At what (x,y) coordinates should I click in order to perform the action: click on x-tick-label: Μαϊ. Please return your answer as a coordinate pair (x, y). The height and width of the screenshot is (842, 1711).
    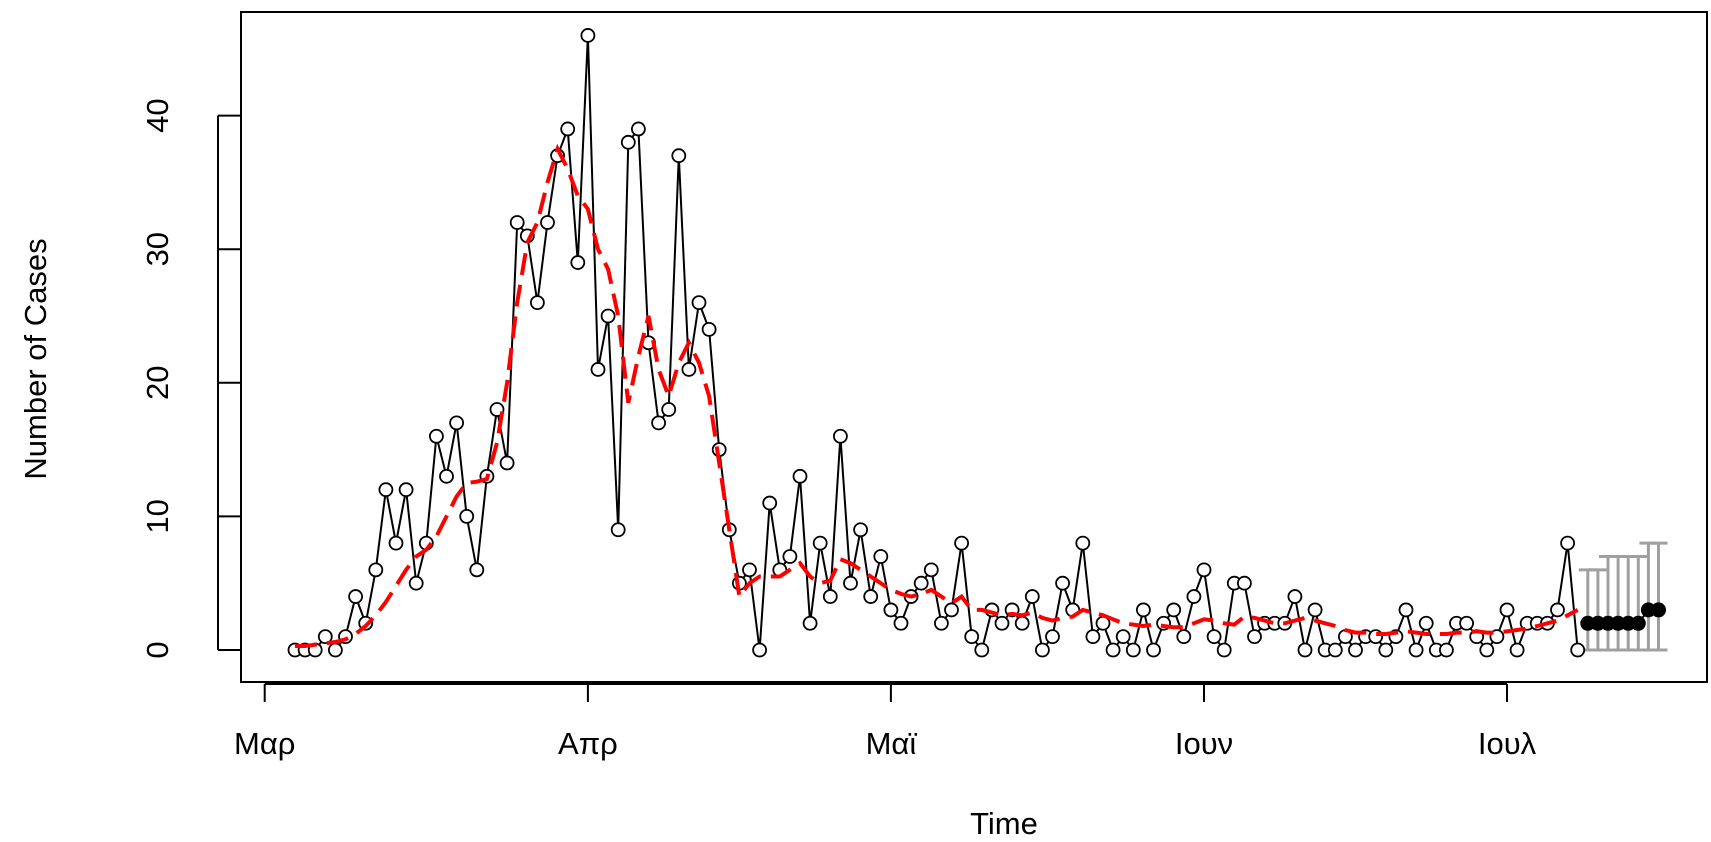
    Looking at the image, I should click on (892, 743).